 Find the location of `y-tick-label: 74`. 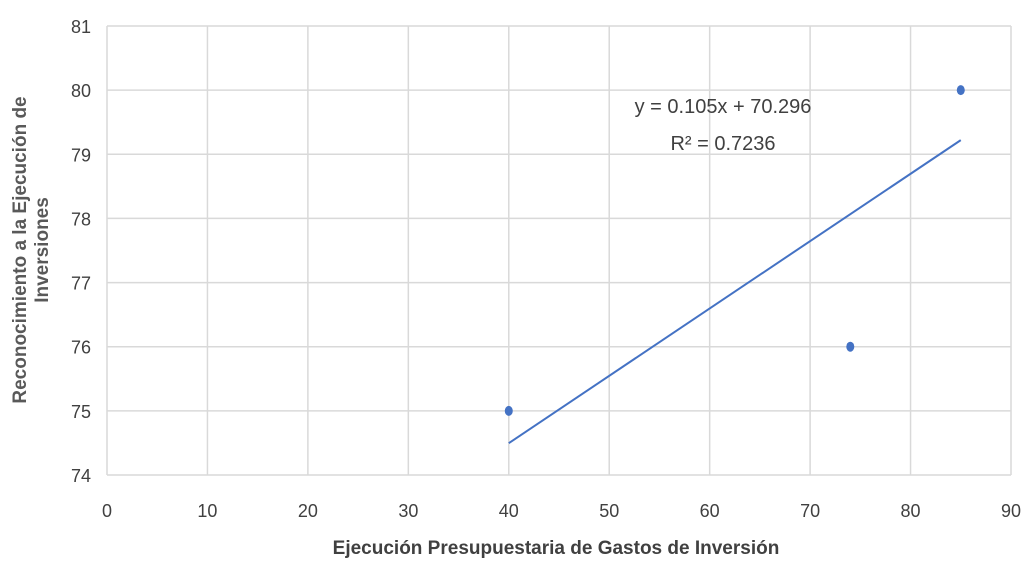

y-tick-label: 74 is located at coordinates (81, 476).